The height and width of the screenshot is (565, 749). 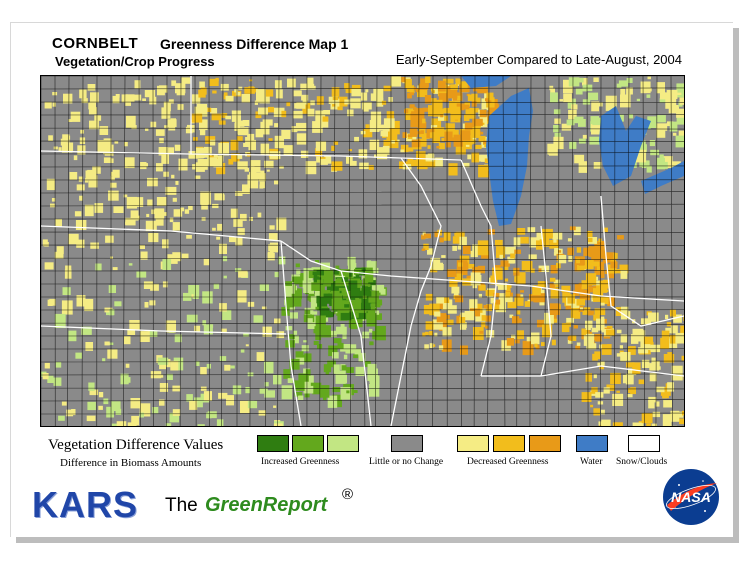 I want to click on nasa-logo-text: NASA, so click(x=691, y=497).